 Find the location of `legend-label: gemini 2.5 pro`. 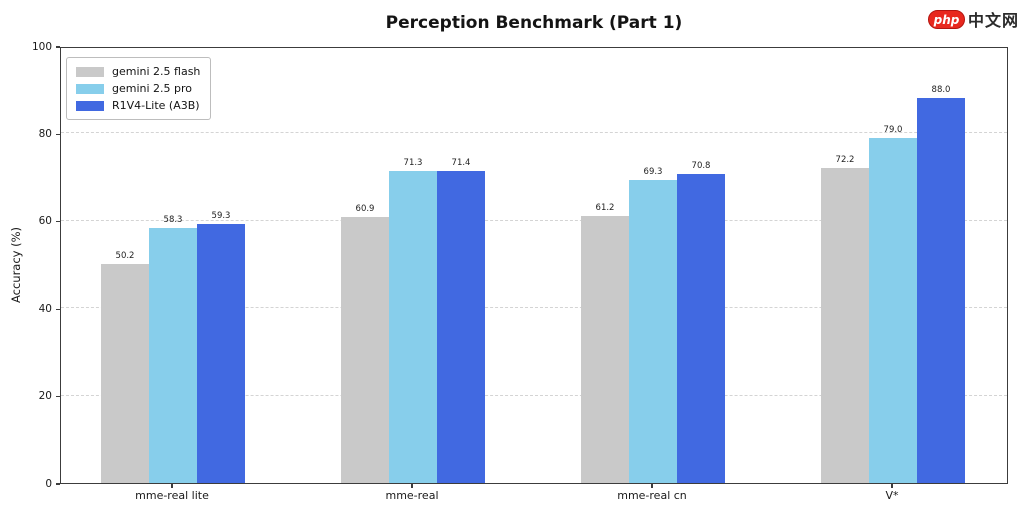

legend-label: gemini 2.5 pro is located at coordinates (152, 88).